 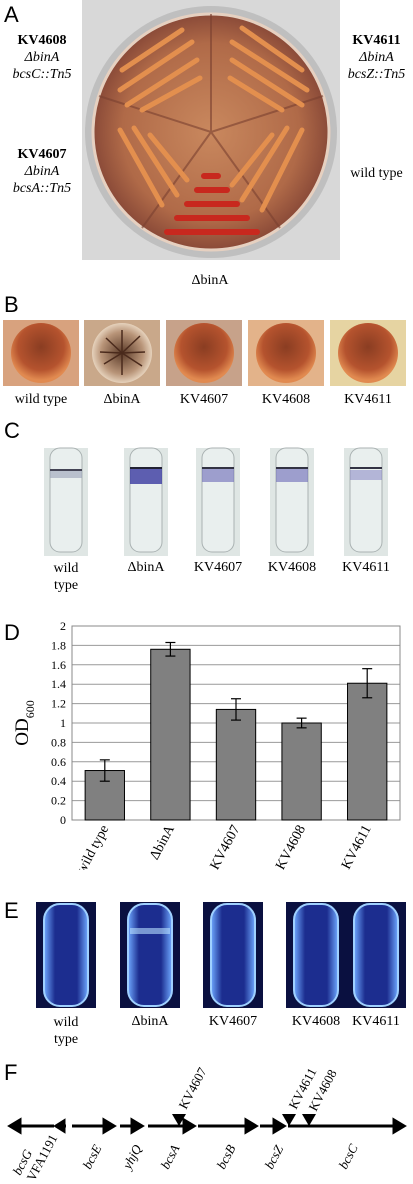 I want to click on b-label-3: KV4607, so click(x=204, y=399).